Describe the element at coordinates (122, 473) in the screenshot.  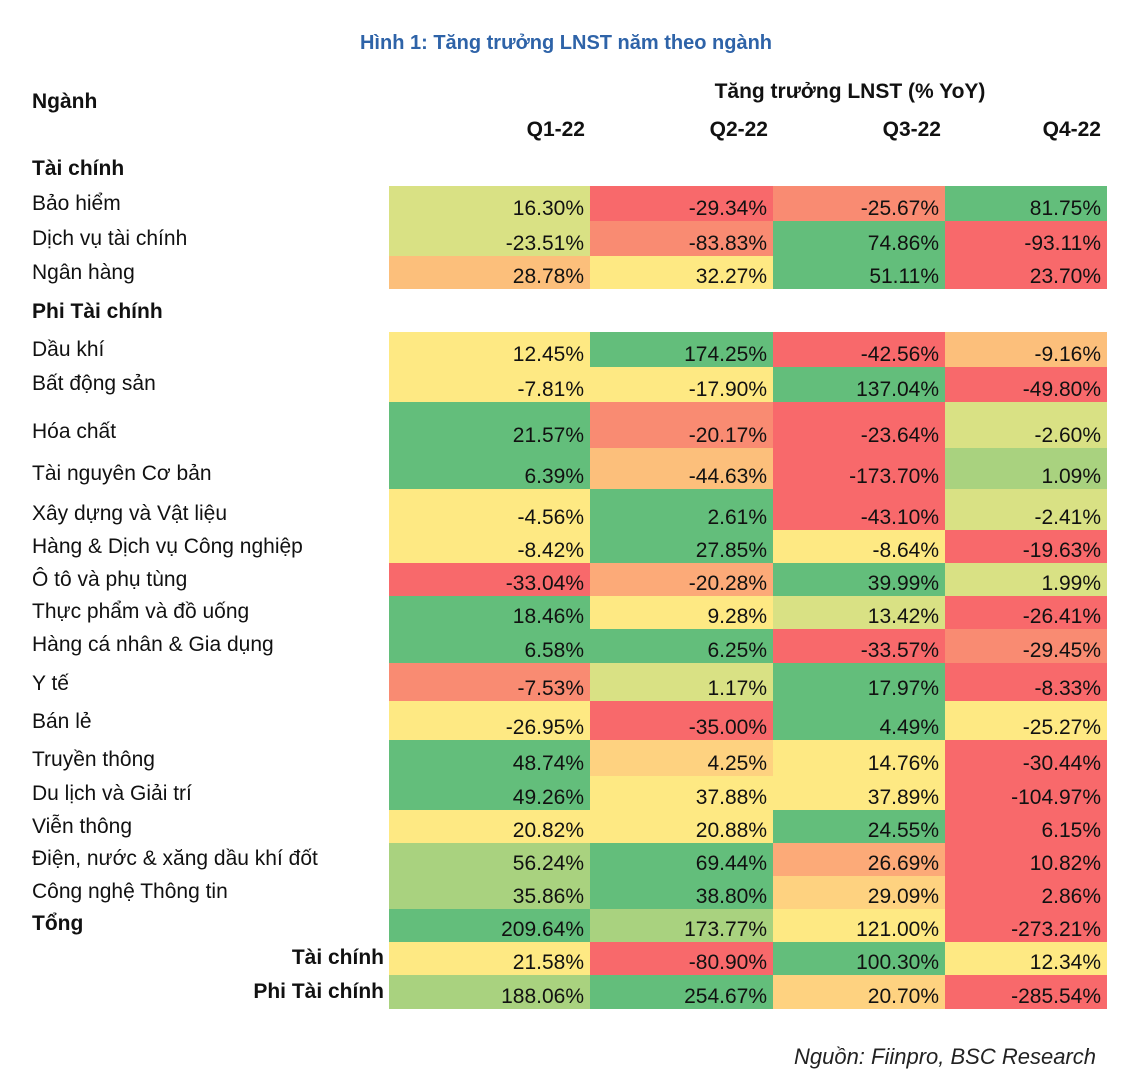
I see `row-label: Tài nguyên Cơ bản` at that location.